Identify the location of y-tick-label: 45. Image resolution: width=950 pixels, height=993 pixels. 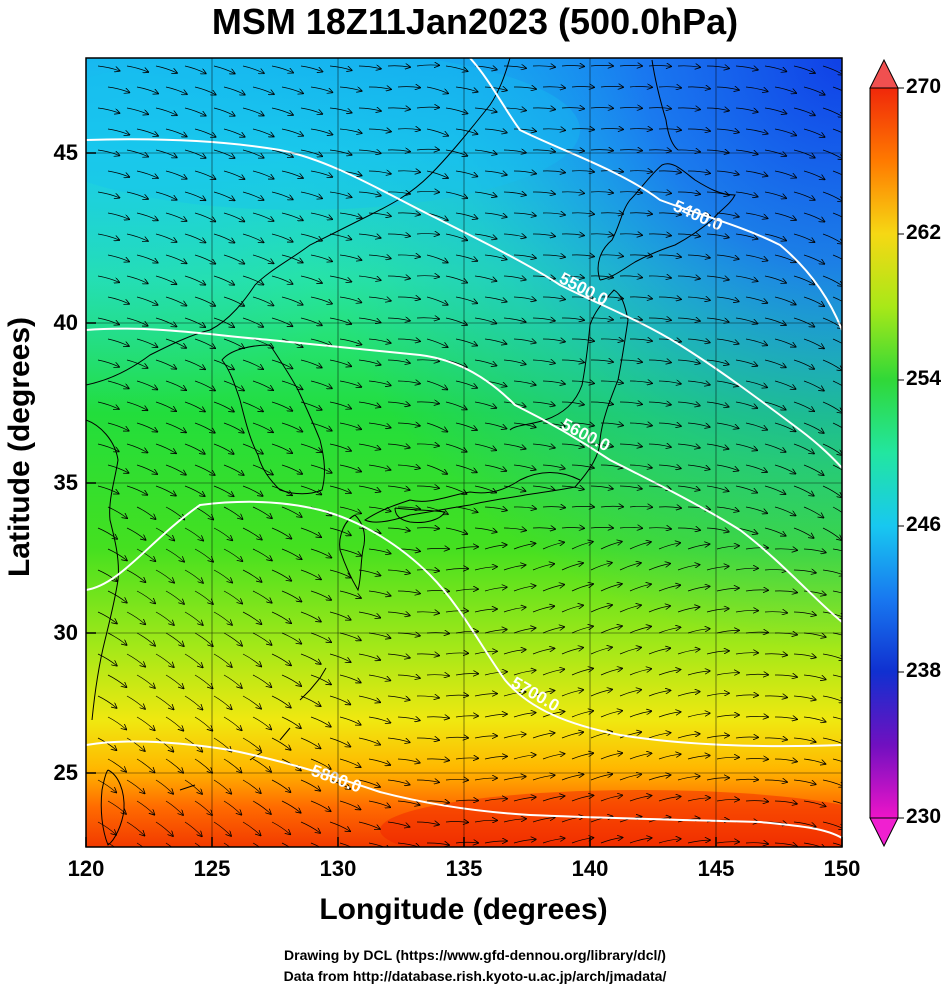
(65, 152).